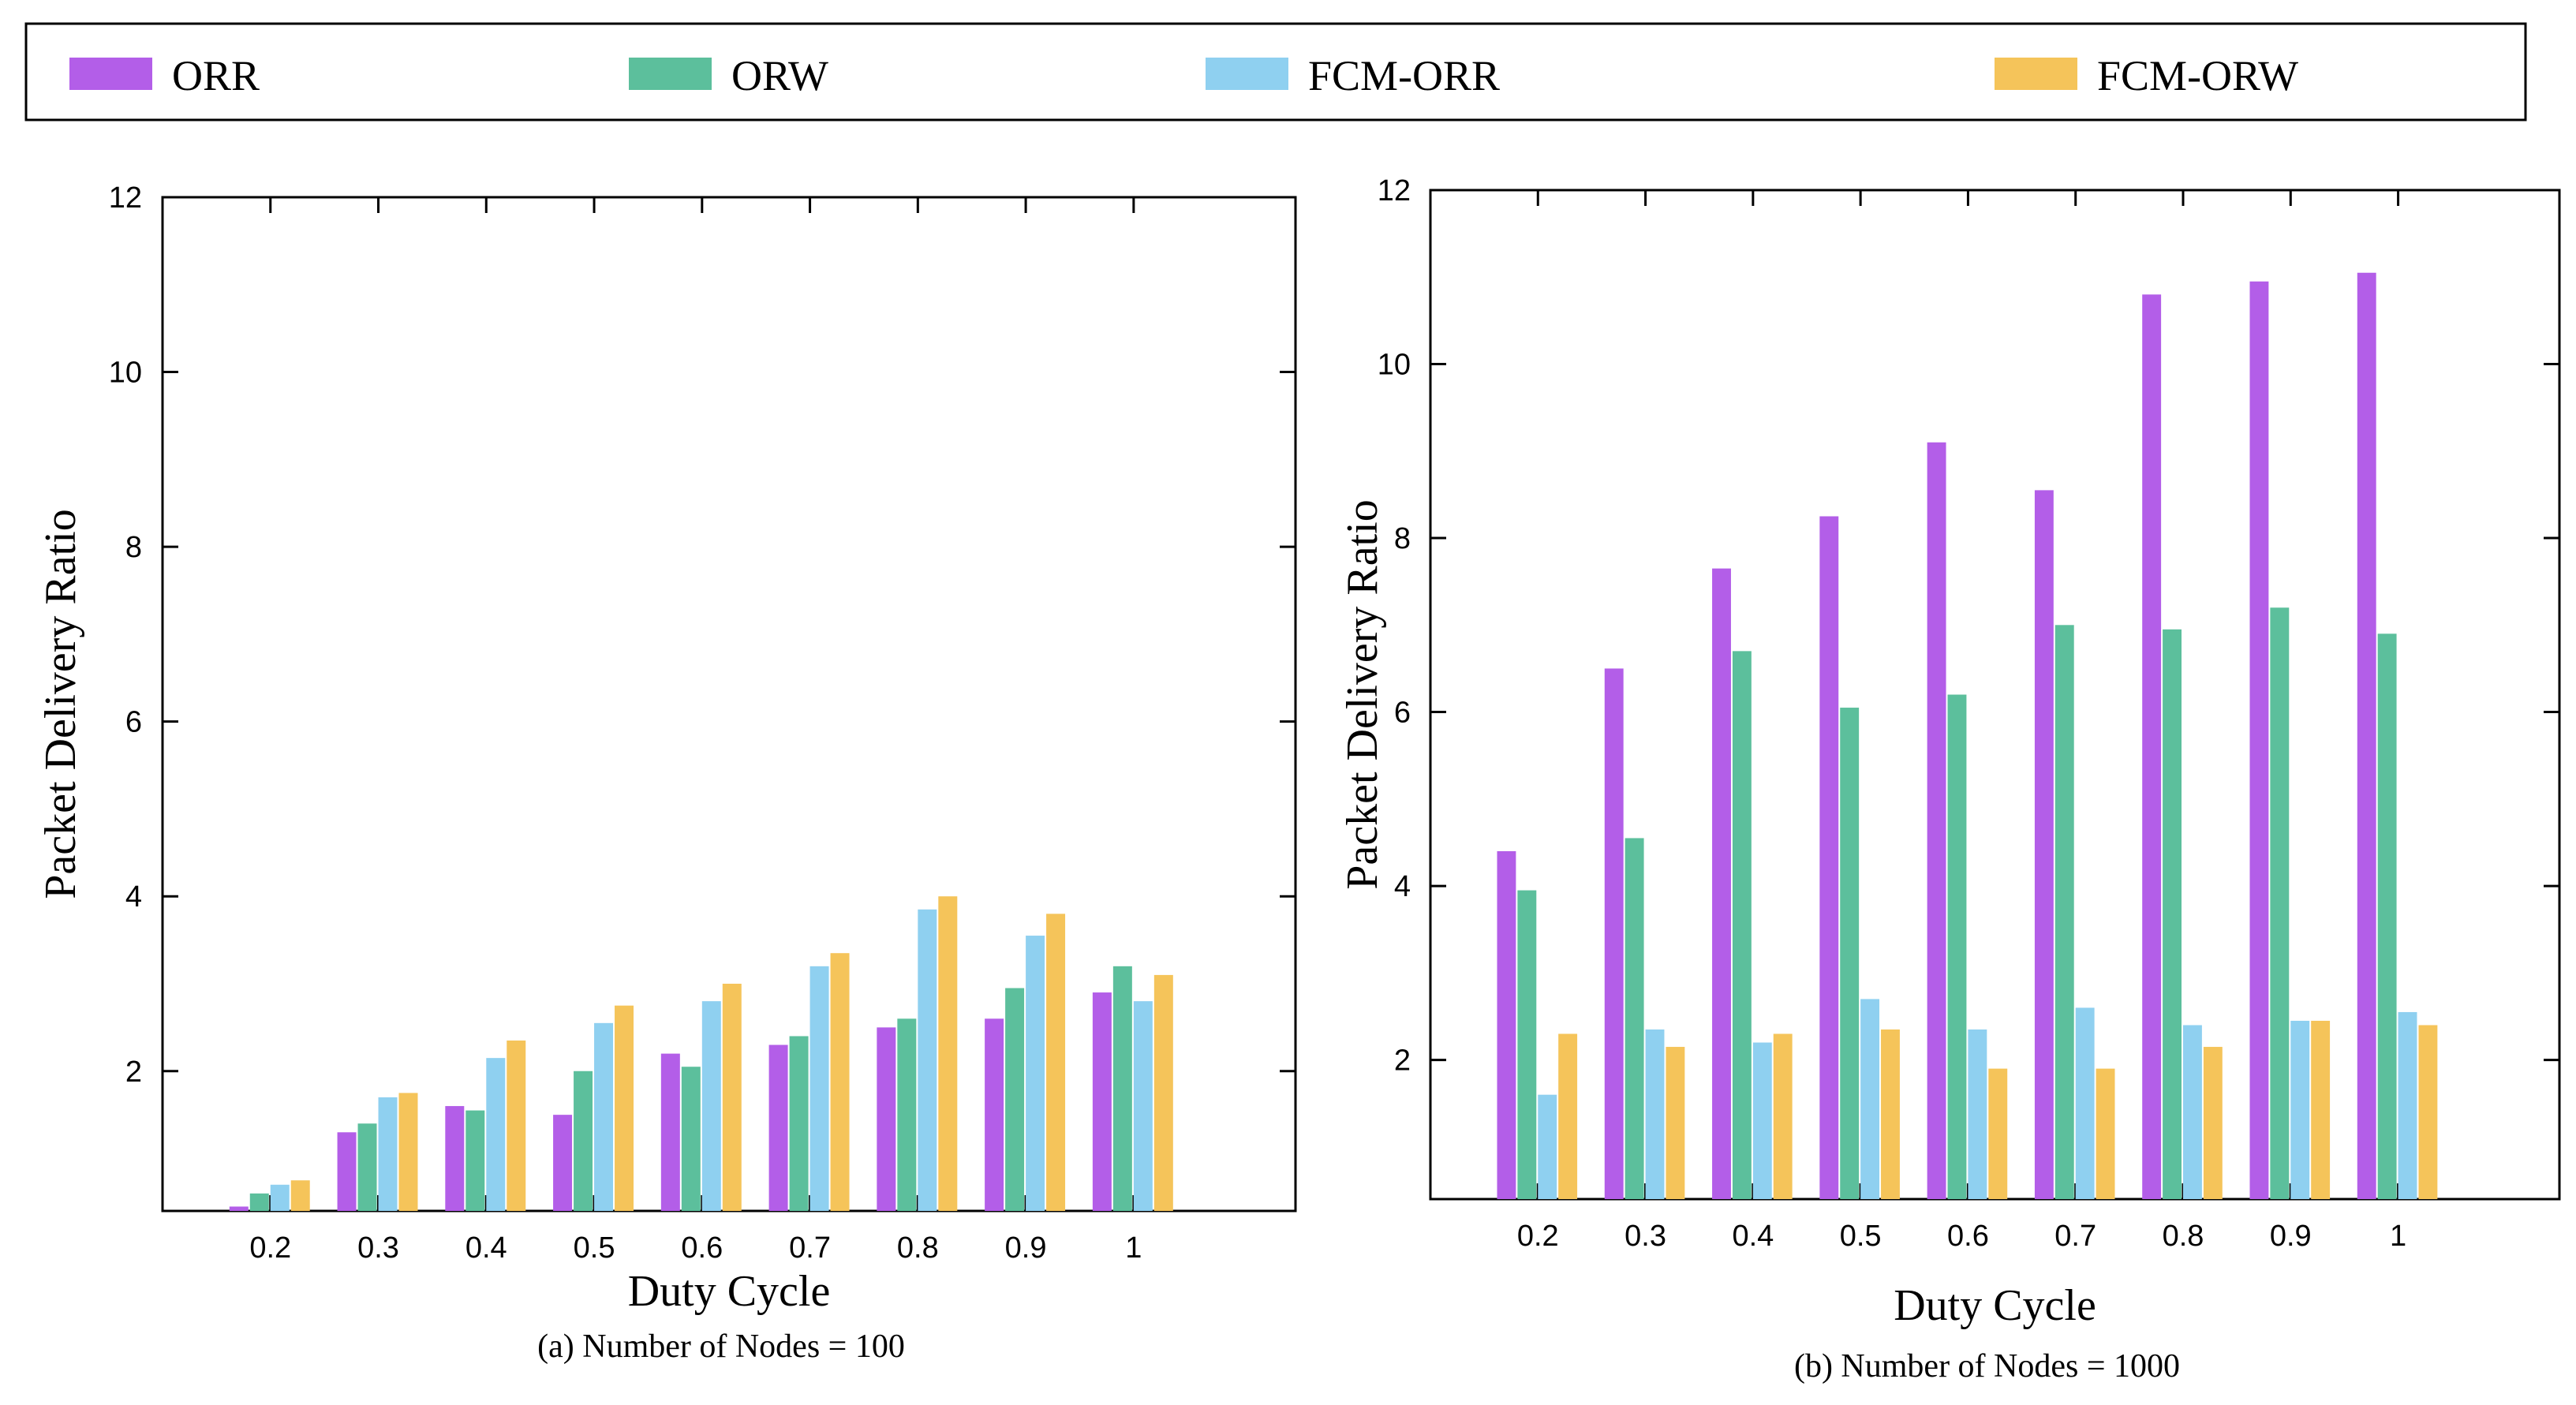 This screenshot has width=2576, height=1405. Describe the element at coordinates (408, 1152) in the screenshot. I see `bar-fcm-orw-0.3` at that location.